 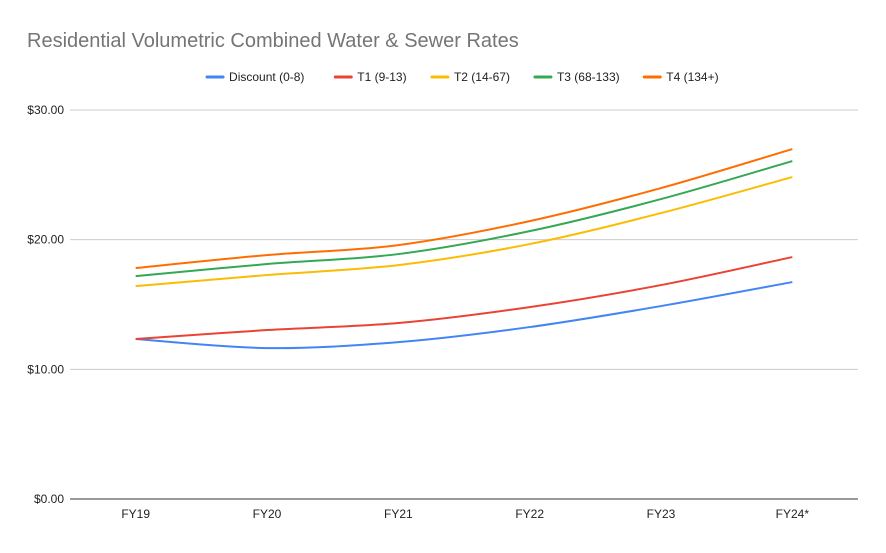 I want to click on x-axis: FY19 FY20 FY21 FY22 FY23 FY24*, so click(x=465, y=514).